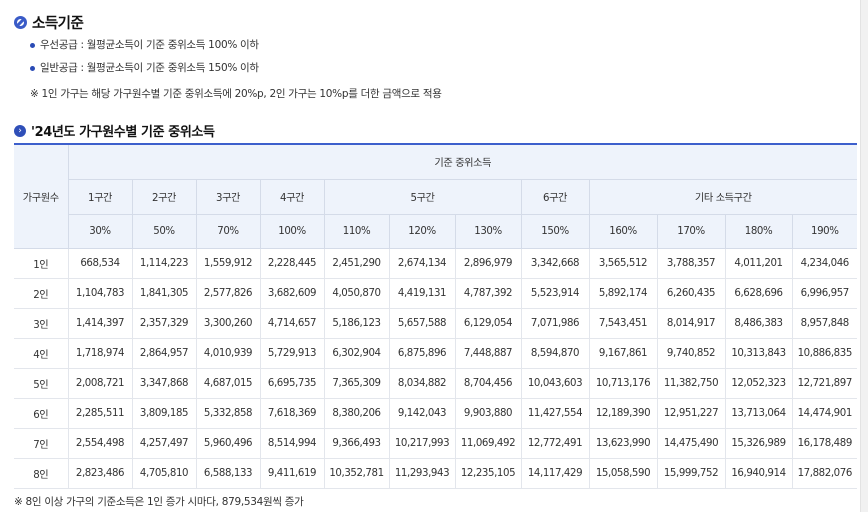 This screenshot has width=868, height=512. Describe the element at coordinates (758, 231) in the screenshot. I see `percent-header: 180%` at that location.